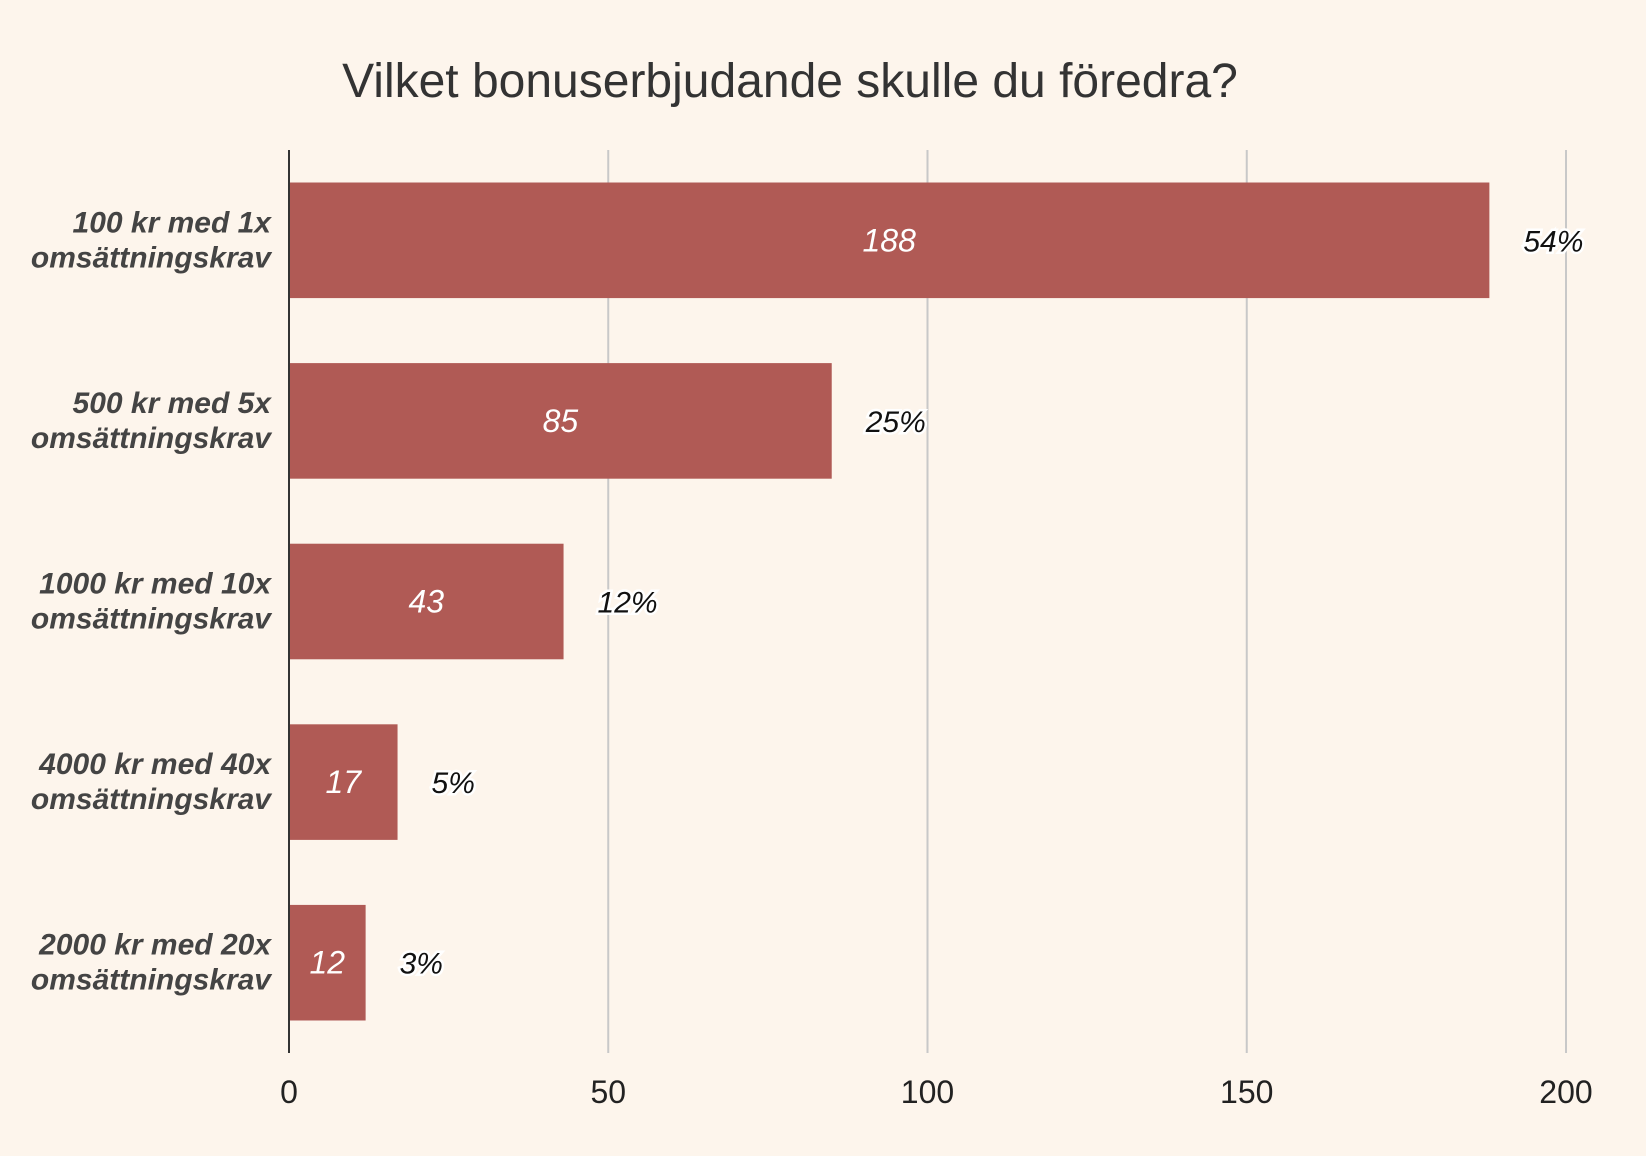 This screenshot has width=1646, height=1156. I want to click on category-label: 2000 kr med 20x omsättningskrav, so click(152, 963).